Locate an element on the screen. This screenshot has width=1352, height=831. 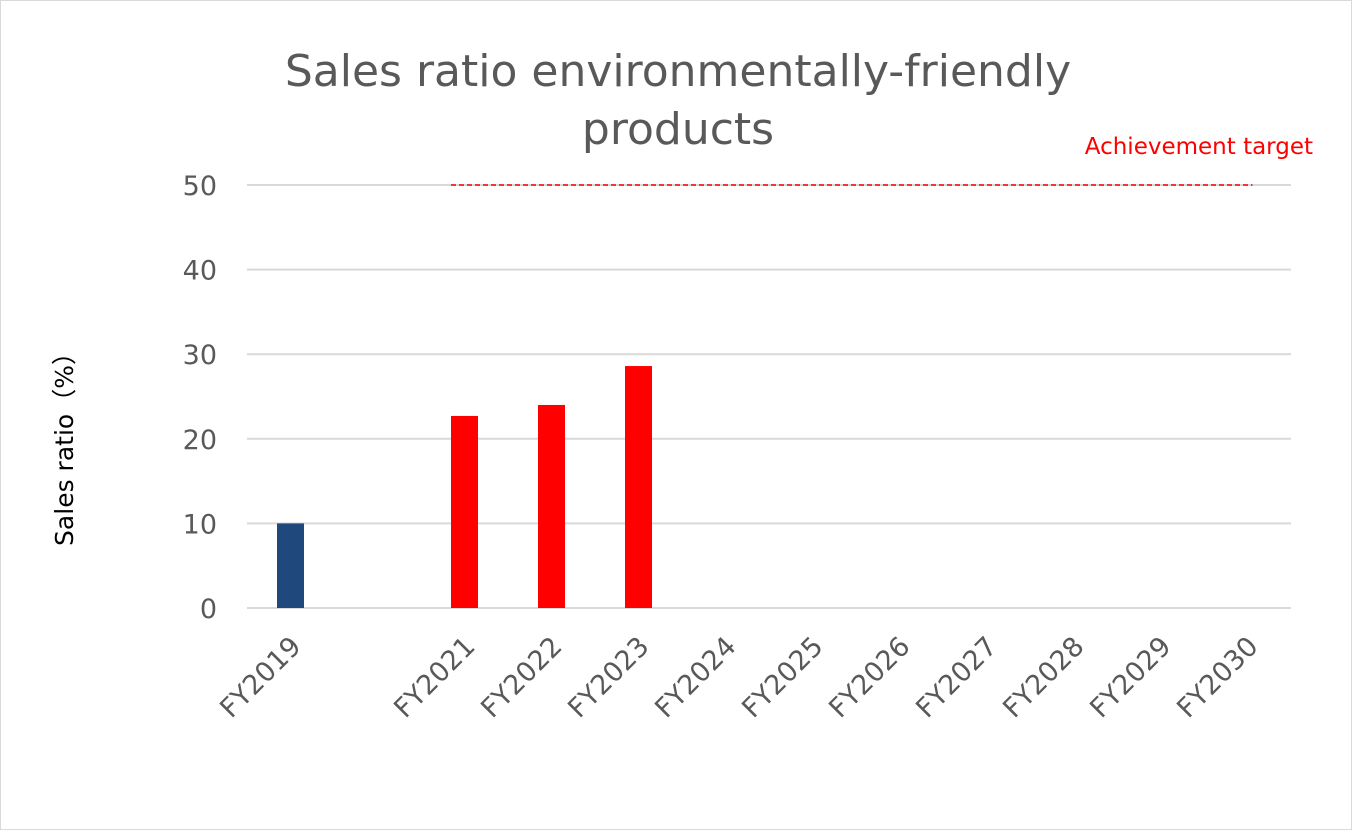
x-tick-label: FY2026 is located at coordinates (869, 677).